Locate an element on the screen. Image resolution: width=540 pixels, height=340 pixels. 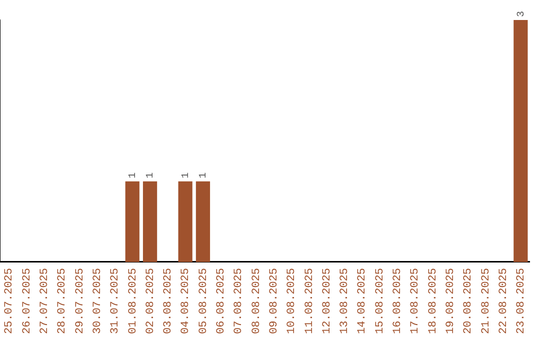
x-tick-label: 22.08.2025 is located at coordinates (504, 301).